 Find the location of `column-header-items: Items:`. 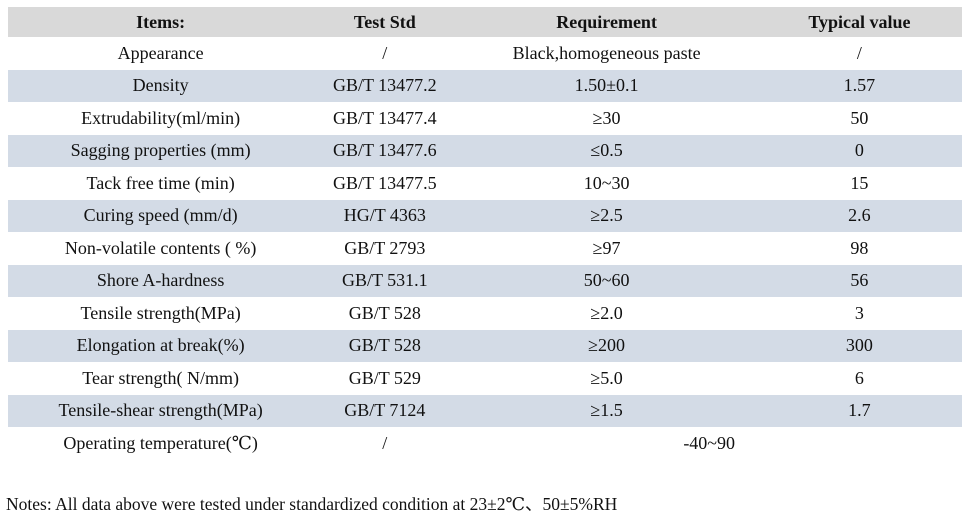

column-header-items: Items: is located at coordinates (161, 22).